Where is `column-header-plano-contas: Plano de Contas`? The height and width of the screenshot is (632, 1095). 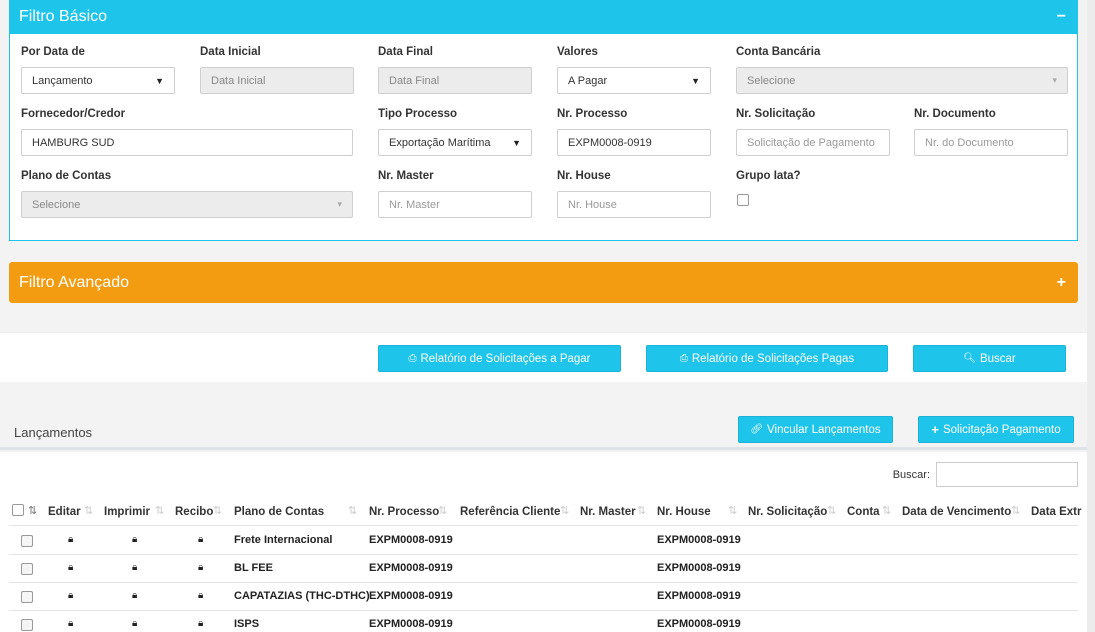 column-header-plano-contas: Plano de Contas is located at coordinates (279, 512).